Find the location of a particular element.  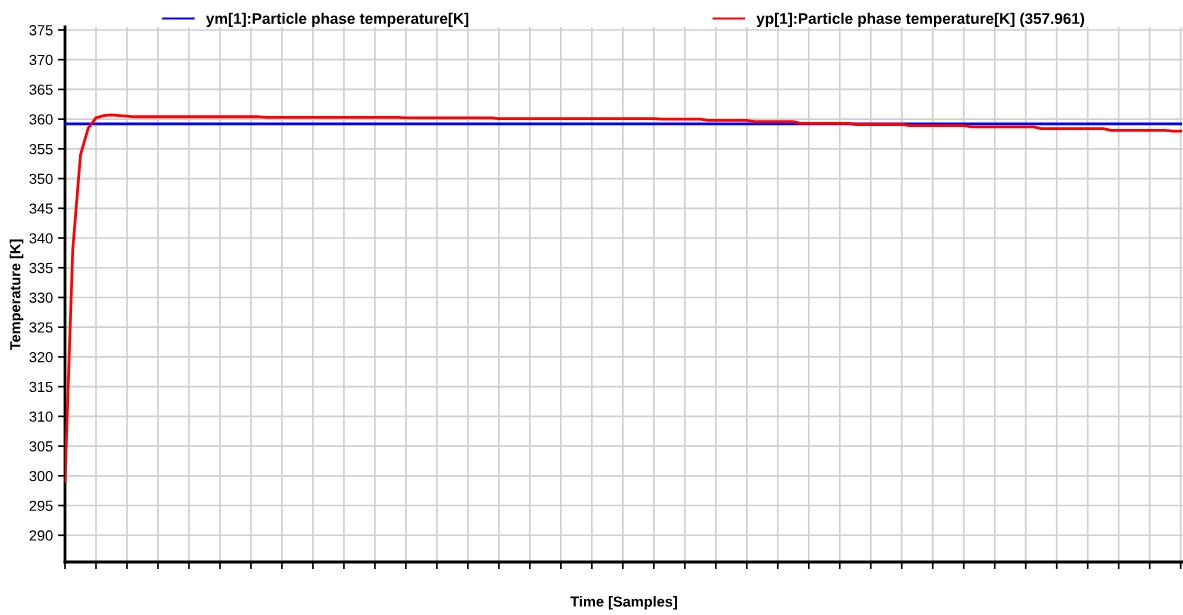

y-tick-label: 290 is located at coordinates (41, 535).